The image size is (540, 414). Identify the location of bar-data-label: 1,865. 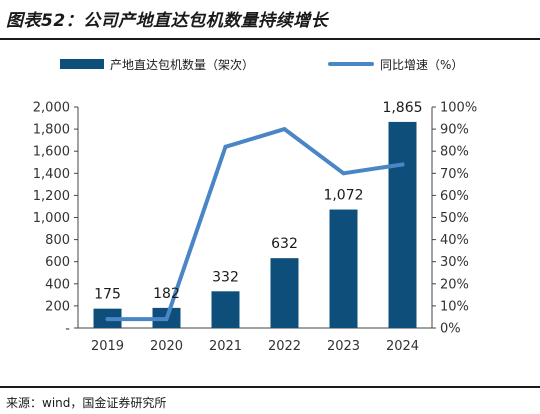
(402, 108).